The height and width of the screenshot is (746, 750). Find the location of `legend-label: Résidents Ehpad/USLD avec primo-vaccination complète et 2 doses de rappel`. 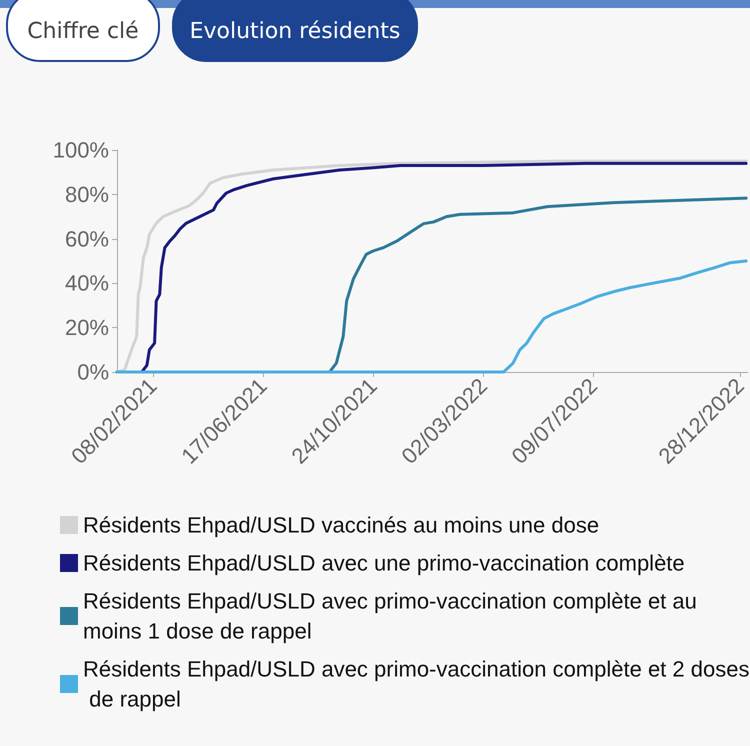

legend-label: Résidents Ehpad/USLD avec primo-vaccination complète et 2 doses de rappel is located at coordinates (416, 684).